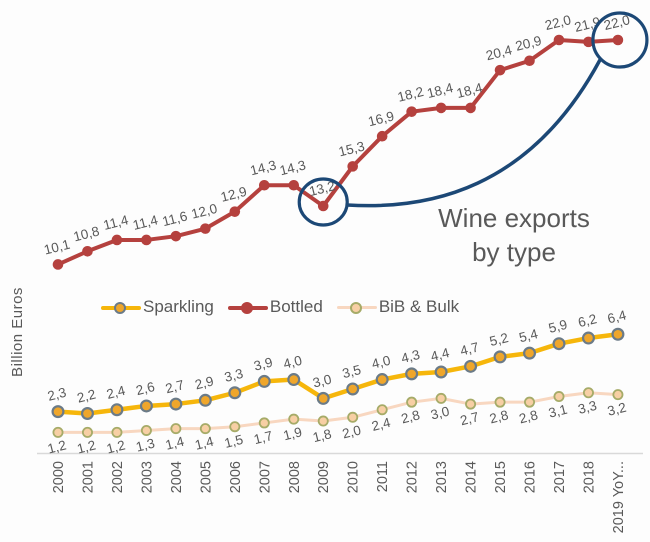 This screenshot has height=542, width=650. What do you see at coordinates (247, 307) in the screenshot?
I see `bottled-legend-swatch-icon` at bounding box center [247, 307].